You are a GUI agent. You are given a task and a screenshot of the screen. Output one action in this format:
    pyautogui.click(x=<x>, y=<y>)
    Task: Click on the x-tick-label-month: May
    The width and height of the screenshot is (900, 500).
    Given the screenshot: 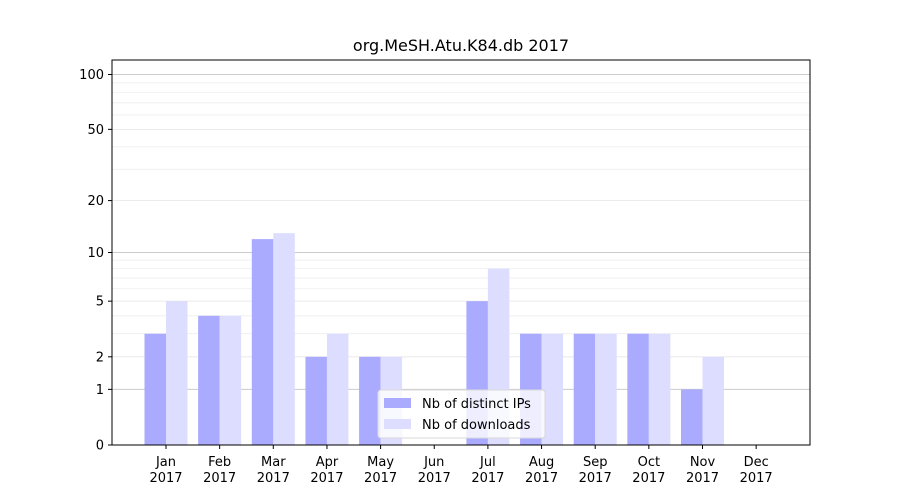 What is the action you would take?
    pyautogui.click(x=380, y=462)
    